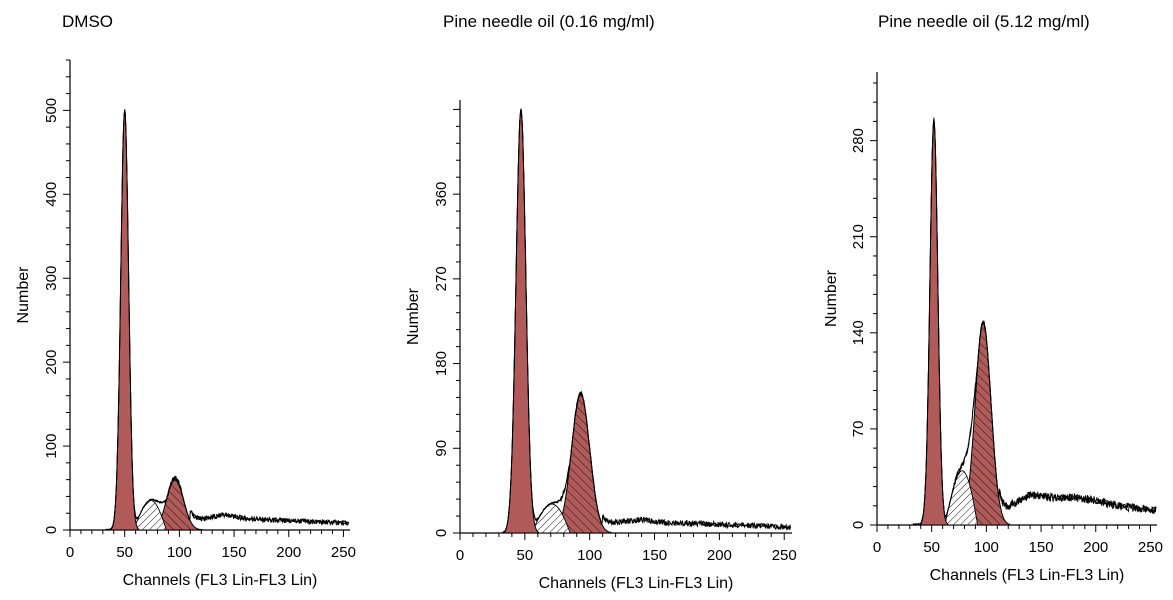 The width and height of the screenshot is (1173, 600). I want to click on y-tick-label: 70, so click(858, 429).